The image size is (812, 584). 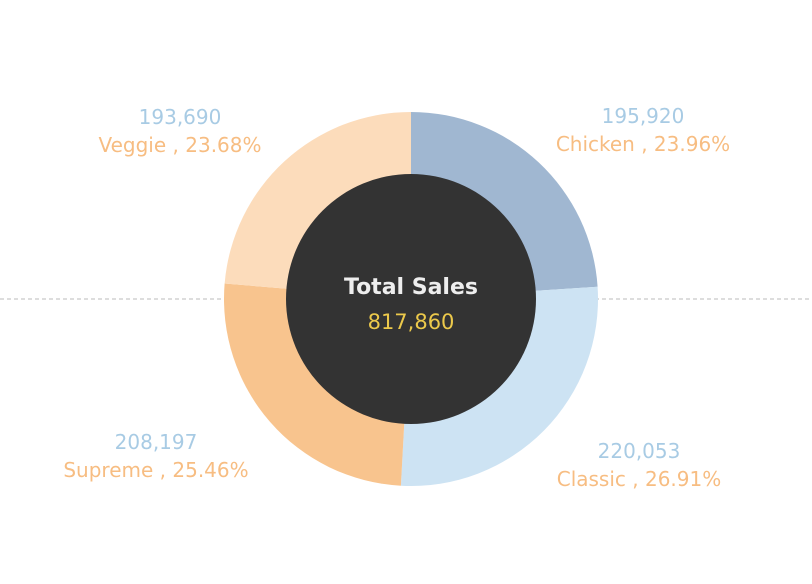 What do you see at coordinates (643, 116) in the screenshot?
I see `value-label-chicken: 195,920` at bounding box center [643, 116].